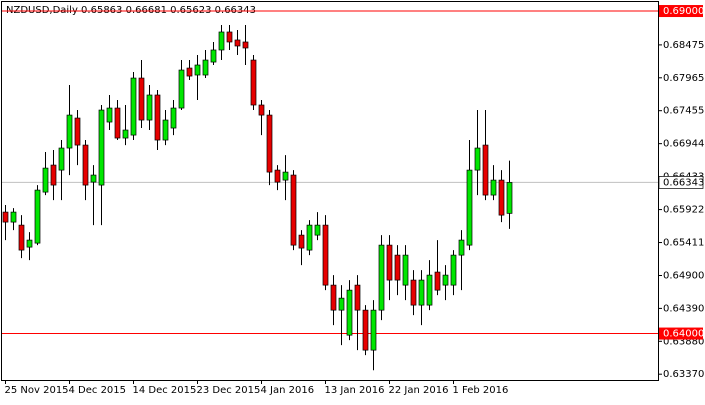 The height and width of the screenshot is (405, 705). What do you see at coordinates (165, 390) in the screenshot?
I see `x-tick-label: 14 Dec 2015` at bounding box center [165, 390].